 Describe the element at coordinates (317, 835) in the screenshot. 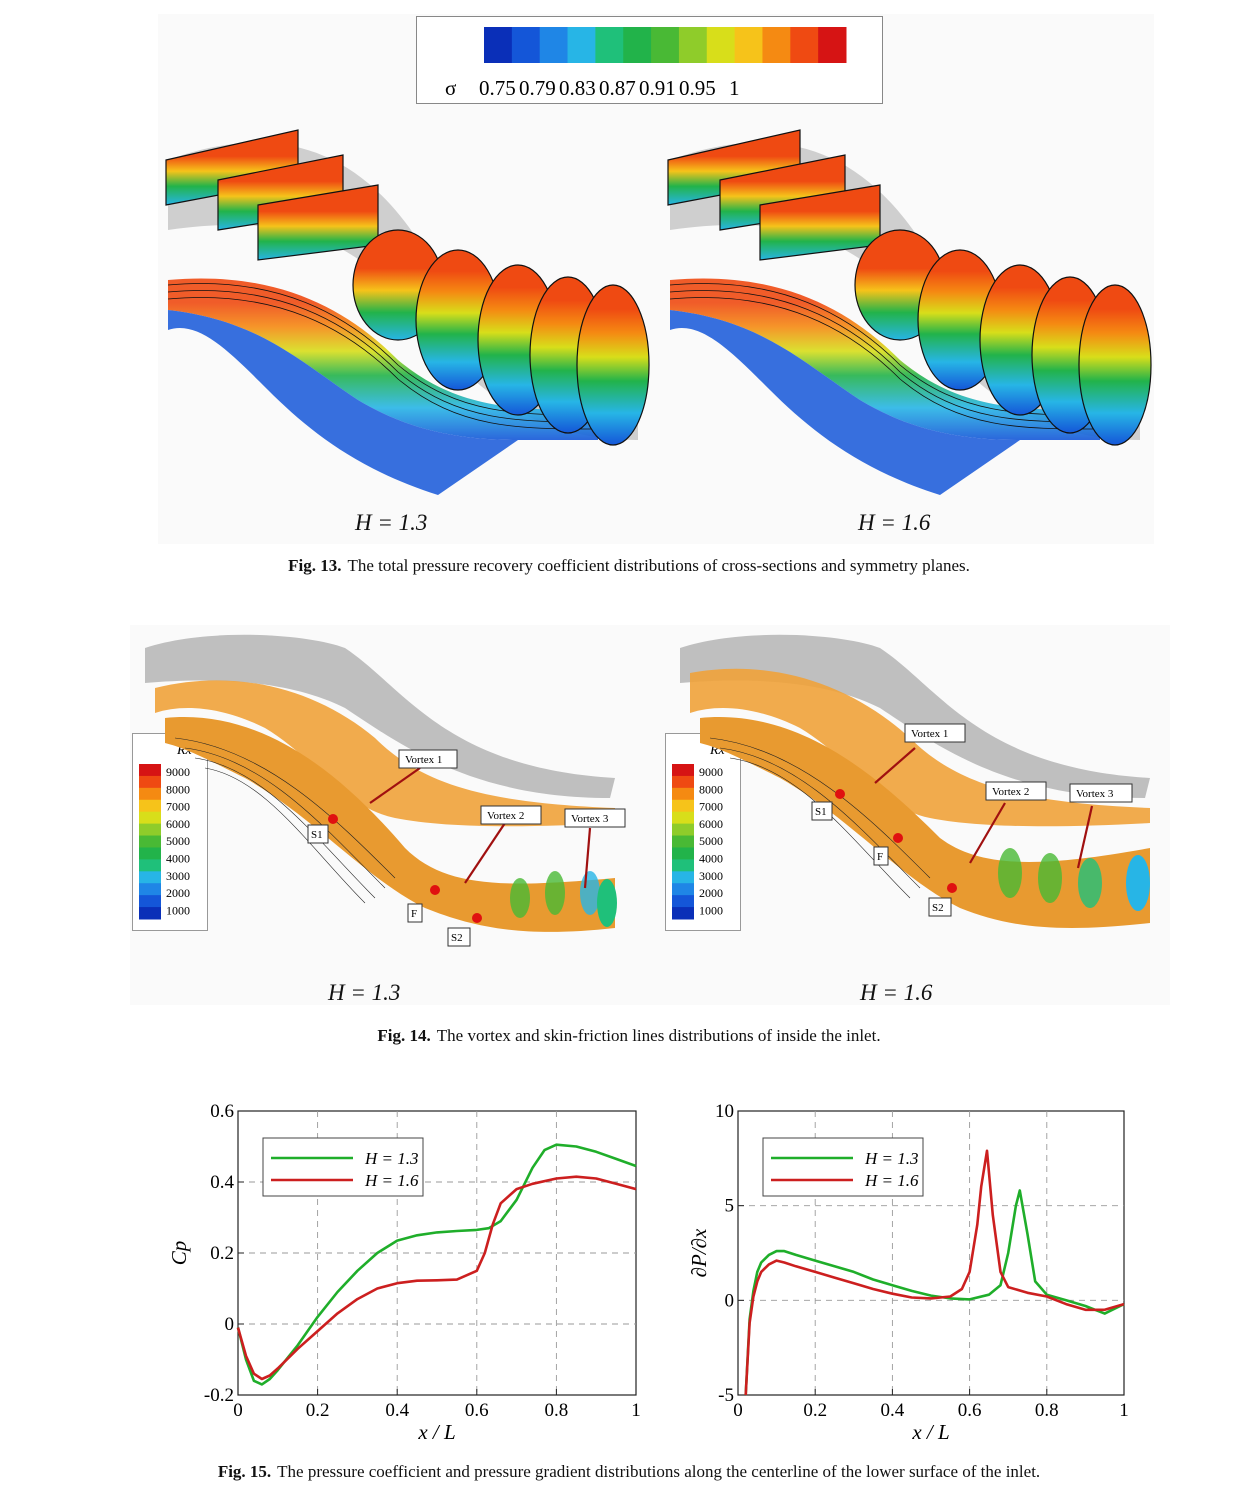

I see `fig14-left-s1: S1` at that location.